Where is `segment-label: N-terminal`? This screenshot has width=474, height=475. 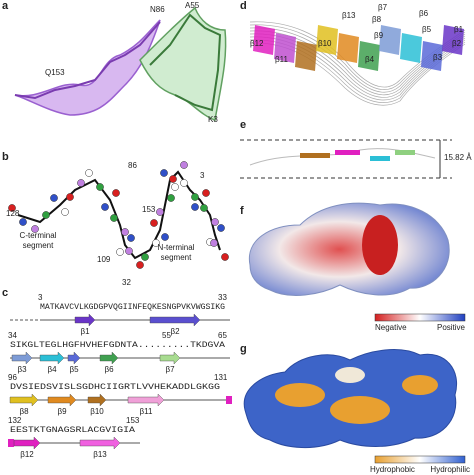
segment-label: N-terminal is located at coordinates (176, 247).